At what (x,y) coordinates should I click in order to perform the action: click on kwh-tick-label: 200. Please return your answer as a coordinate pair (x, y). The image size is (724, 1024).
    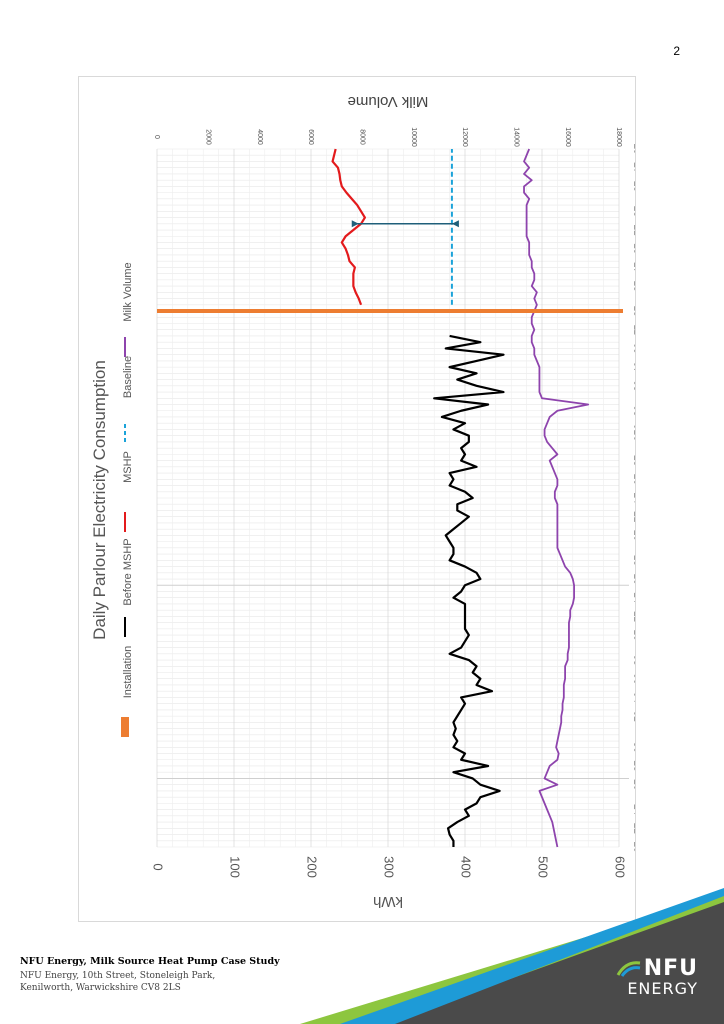
    Looking at the image, I should click on (312, 867).